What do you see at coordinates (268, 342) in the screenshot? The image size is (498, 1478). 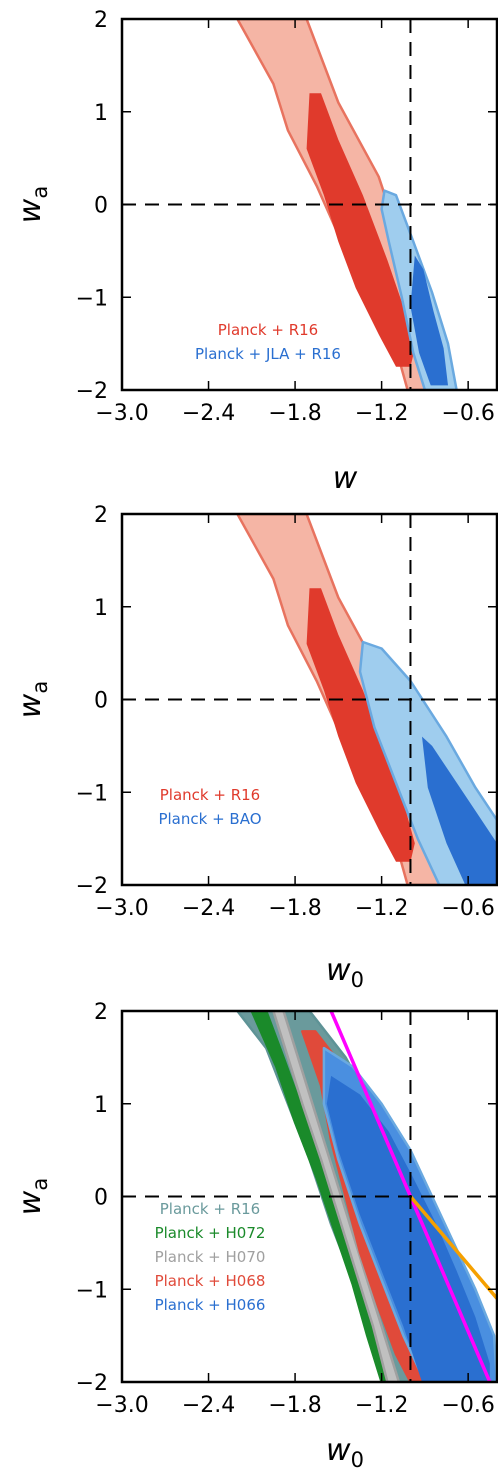 I see `legend: Planck + R16 Planck + JLA + R16` at bounding box center [268, 342].